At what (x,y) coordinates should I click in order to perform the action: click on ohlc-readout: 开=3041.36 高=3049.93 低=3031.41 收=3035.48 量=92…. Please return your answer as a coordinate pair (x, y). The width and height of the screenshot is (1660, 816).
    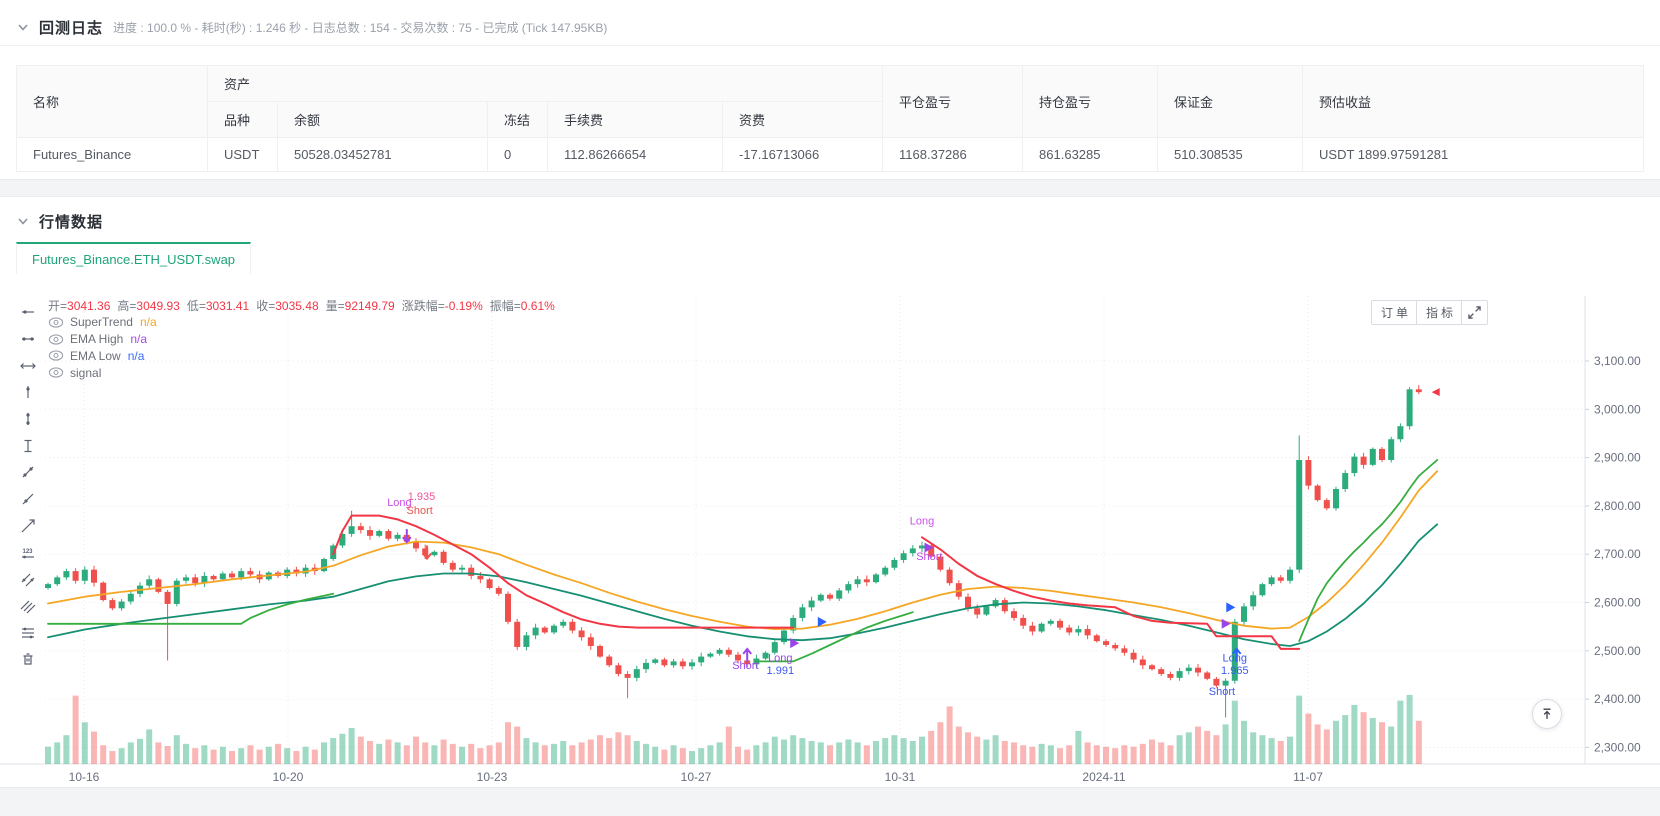
    Looking at the image, I should click on (305, 305).